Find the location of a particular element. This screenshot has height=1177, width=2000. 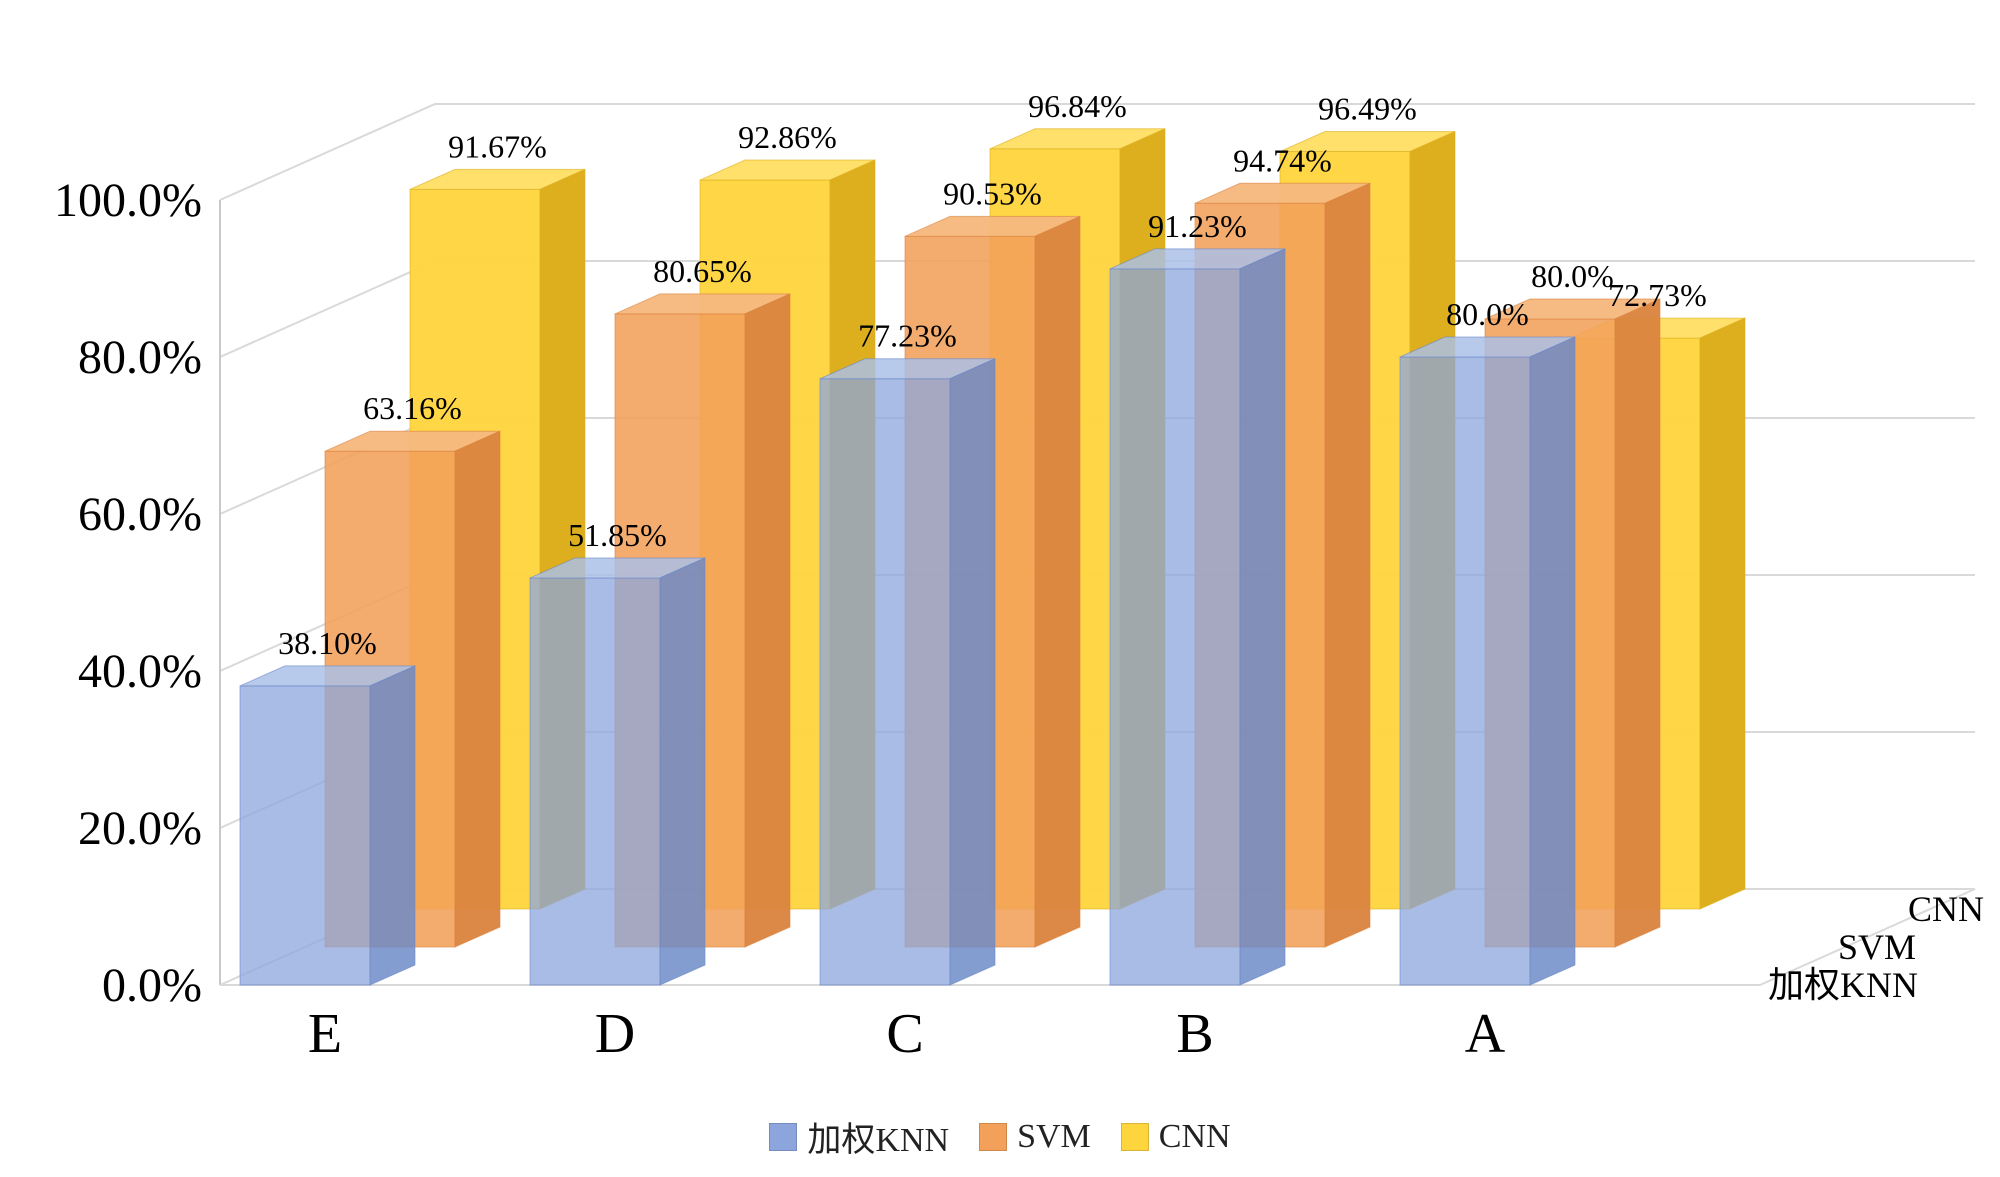

bar-加权KNN-E is located at coordinates (327, 825).